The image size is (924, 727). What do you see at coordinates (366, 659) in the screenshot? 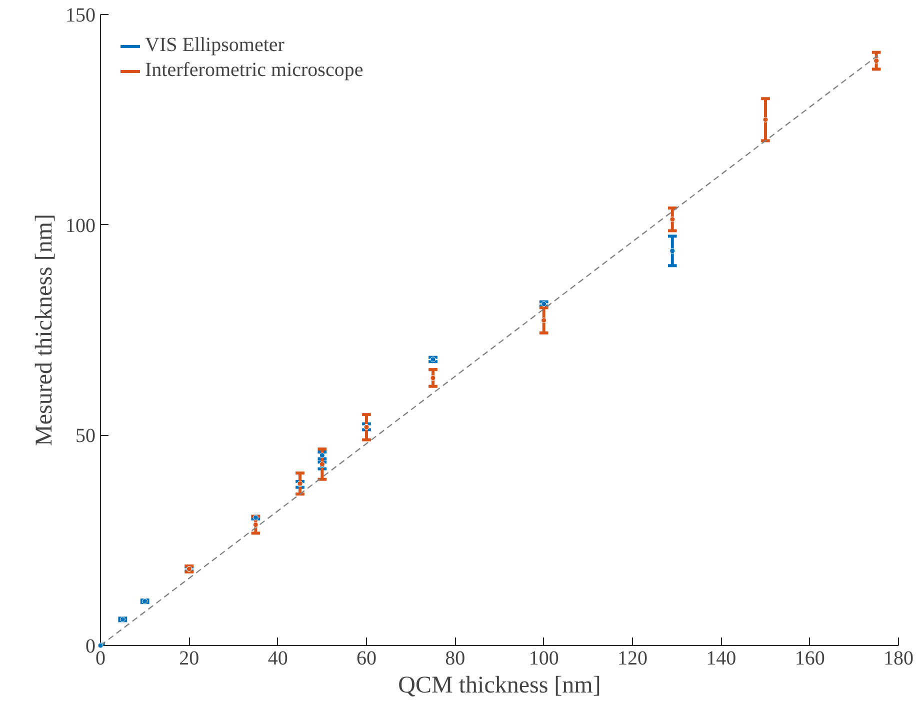
I see `x-tick-label: 60` at bounding box center [366, 659].